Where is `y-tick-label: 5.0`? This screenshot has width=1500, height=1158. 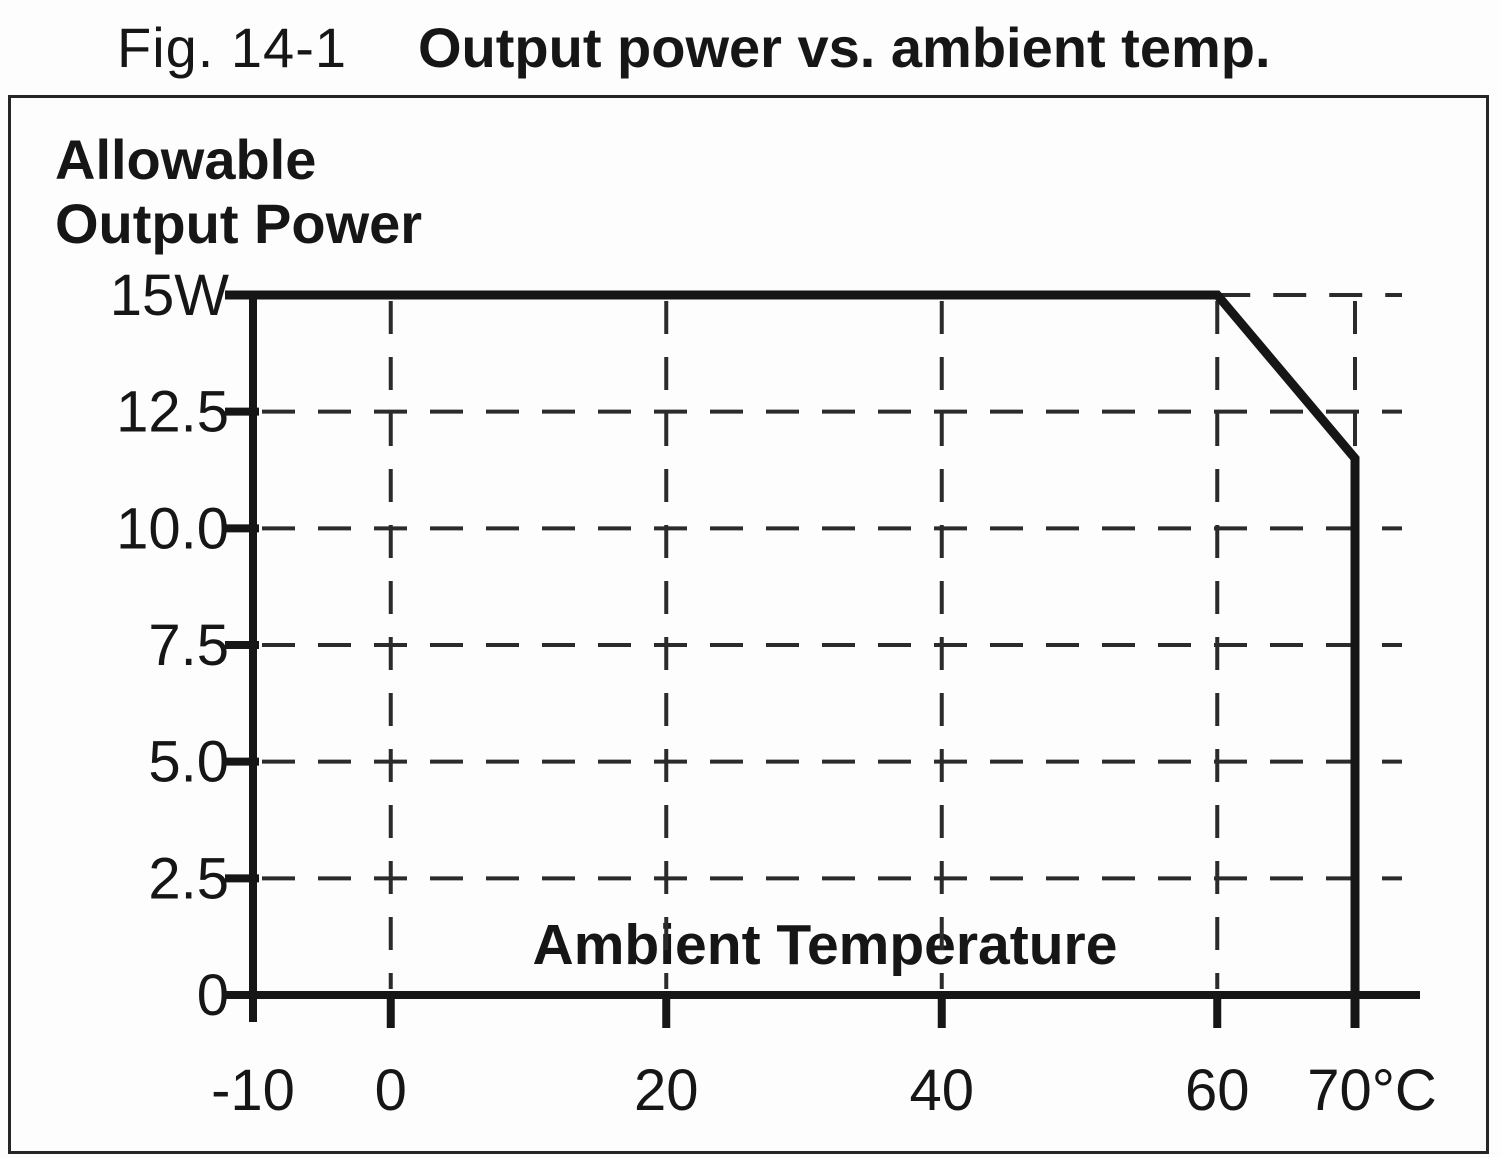
y-tick-label: 5.0 is located at coordinates (188, 762).